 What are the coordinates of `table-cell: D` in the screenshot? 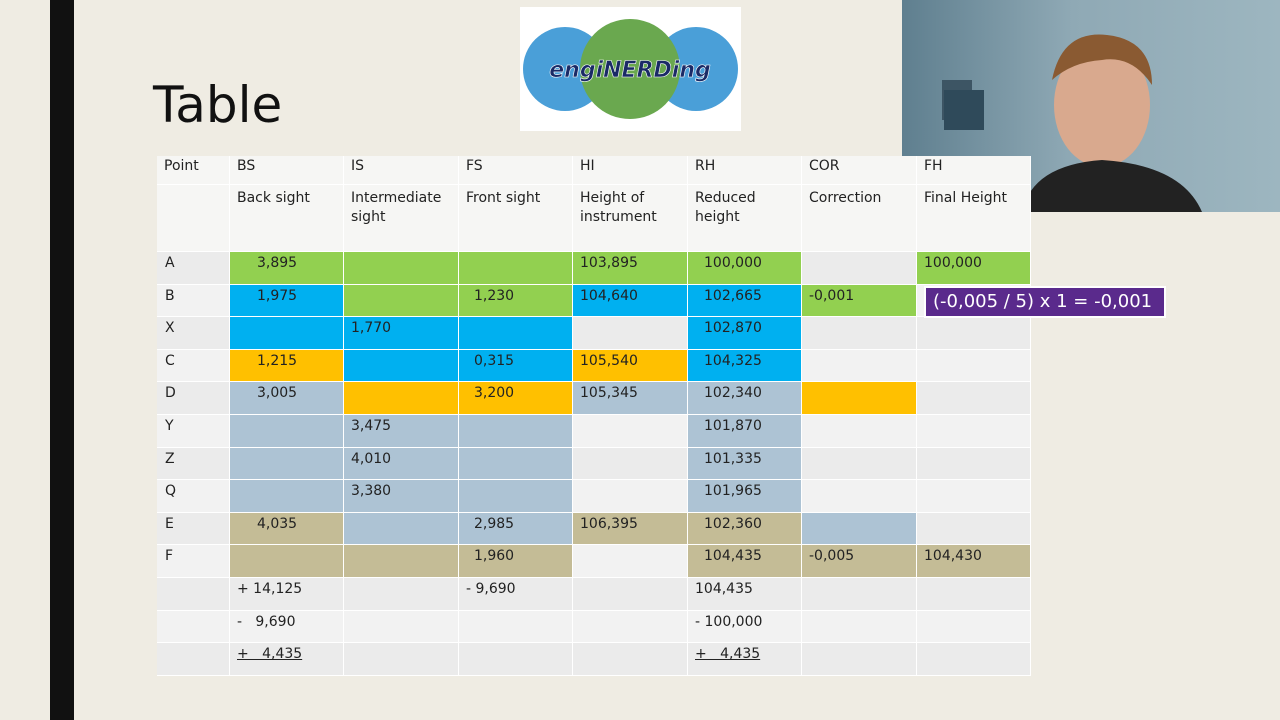 It's located at (193, 398).